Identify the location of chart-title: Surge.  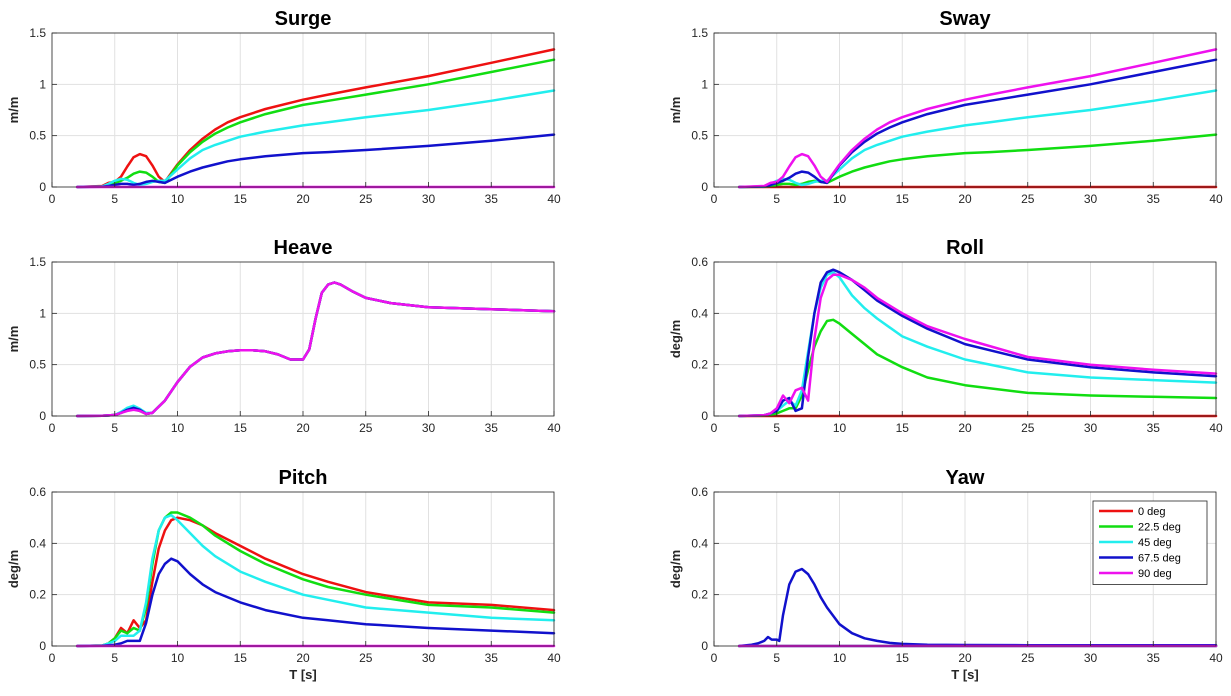
(303, 19).